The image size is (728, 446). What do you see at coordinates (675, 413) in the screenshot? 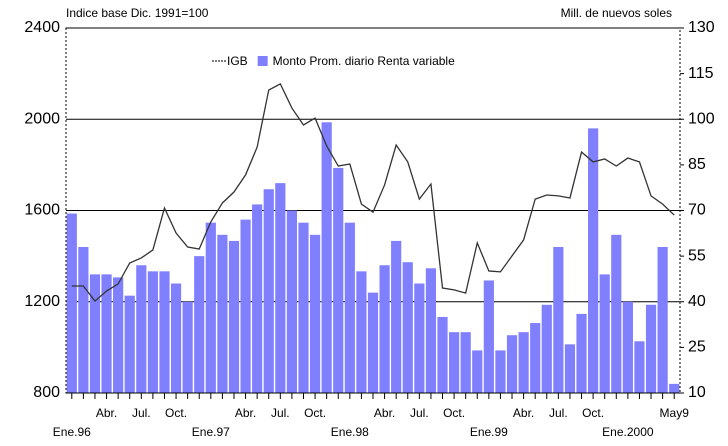
I see `x-tick-label: May9` at bounding box center [675, 413].